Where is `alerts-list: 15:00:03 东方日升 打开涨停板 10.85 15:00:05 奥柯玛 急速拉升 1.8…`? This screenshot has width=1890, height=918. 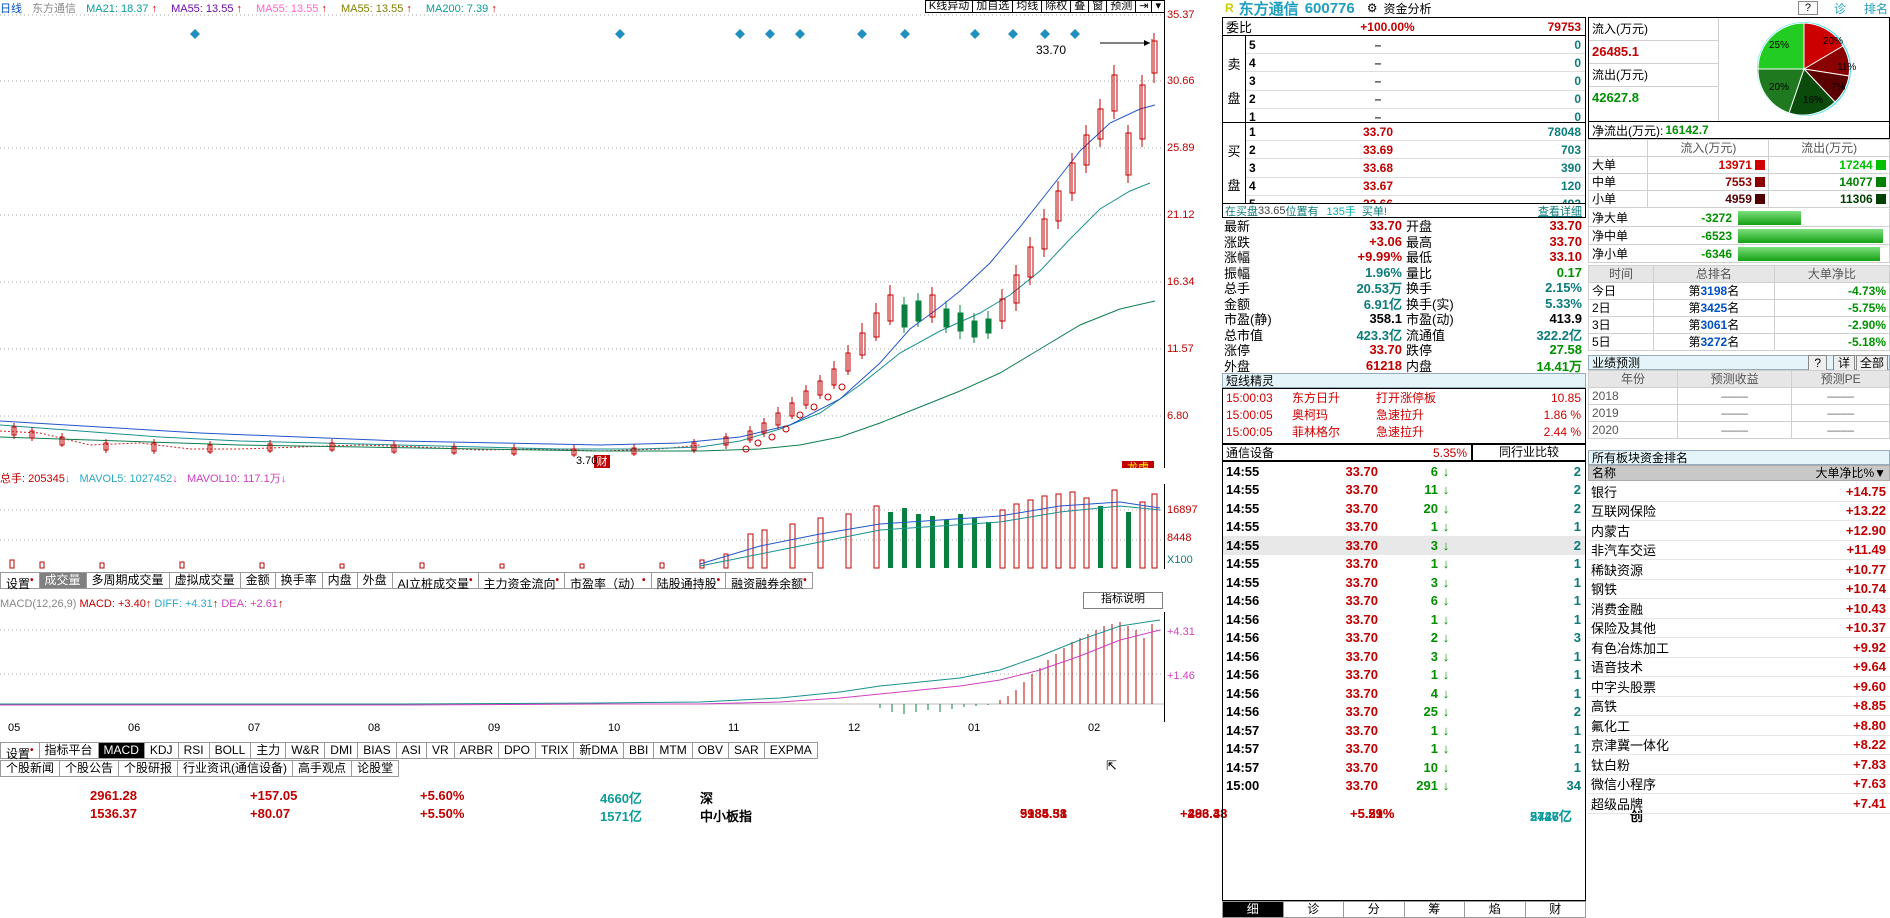
alerts-list: 15:00:03 东方日升 打开涨停板 10.85 15:00:05 奥柯玛 急速拉升 1.8… is located at coordinates (1404, 416).